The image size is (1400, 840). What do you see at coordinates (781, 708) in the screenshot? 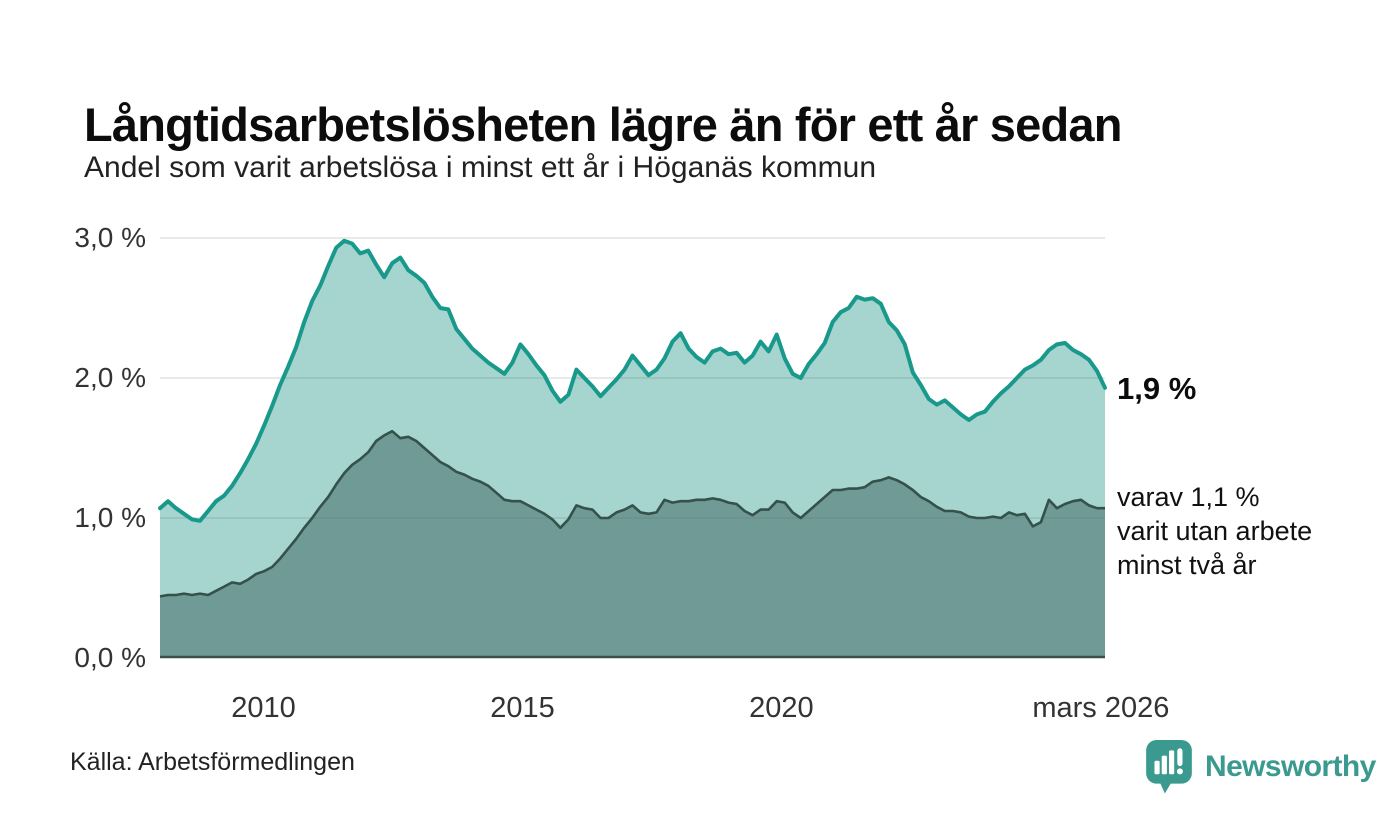
I see `x-tick-label: 2020` at bounding box center [781, 708].